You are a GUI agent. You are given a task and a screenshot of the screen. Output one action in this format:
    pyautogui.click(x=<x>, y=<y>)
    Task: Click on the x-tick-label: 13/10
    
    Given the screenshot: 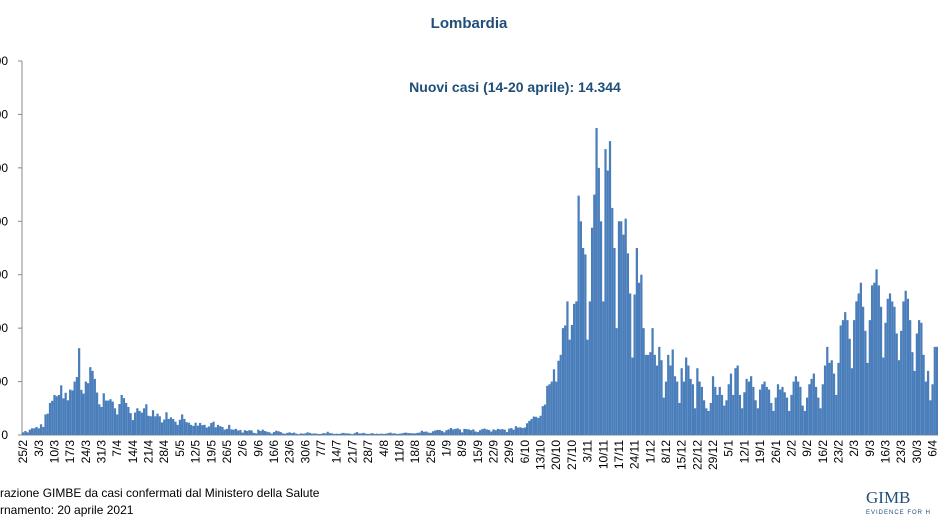 What is the action you would take?
    pyautogui.click(x=541, y=455)
    